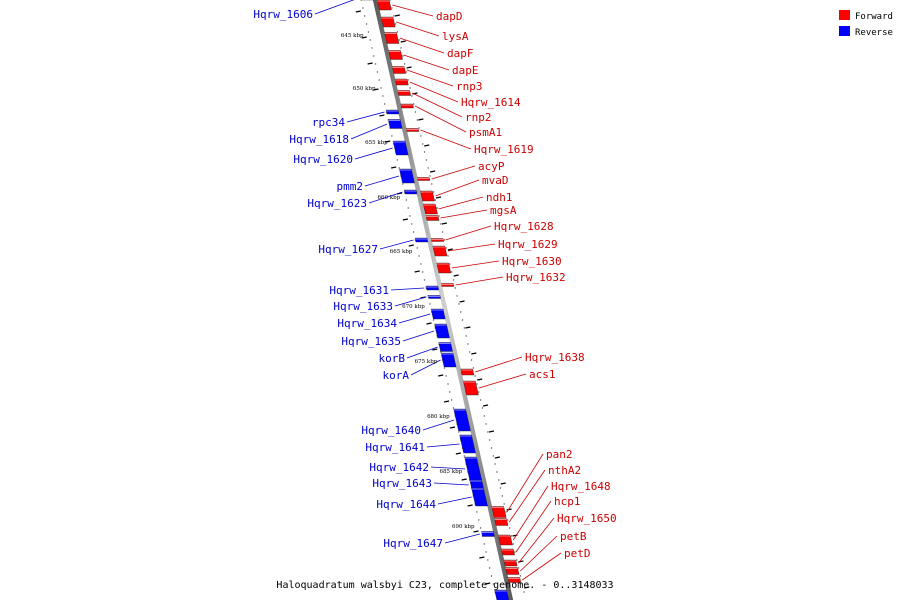 The width and height of the screenshot is (900, 600). I want to click on forward-gene-label: acyP, so click(491, 166).